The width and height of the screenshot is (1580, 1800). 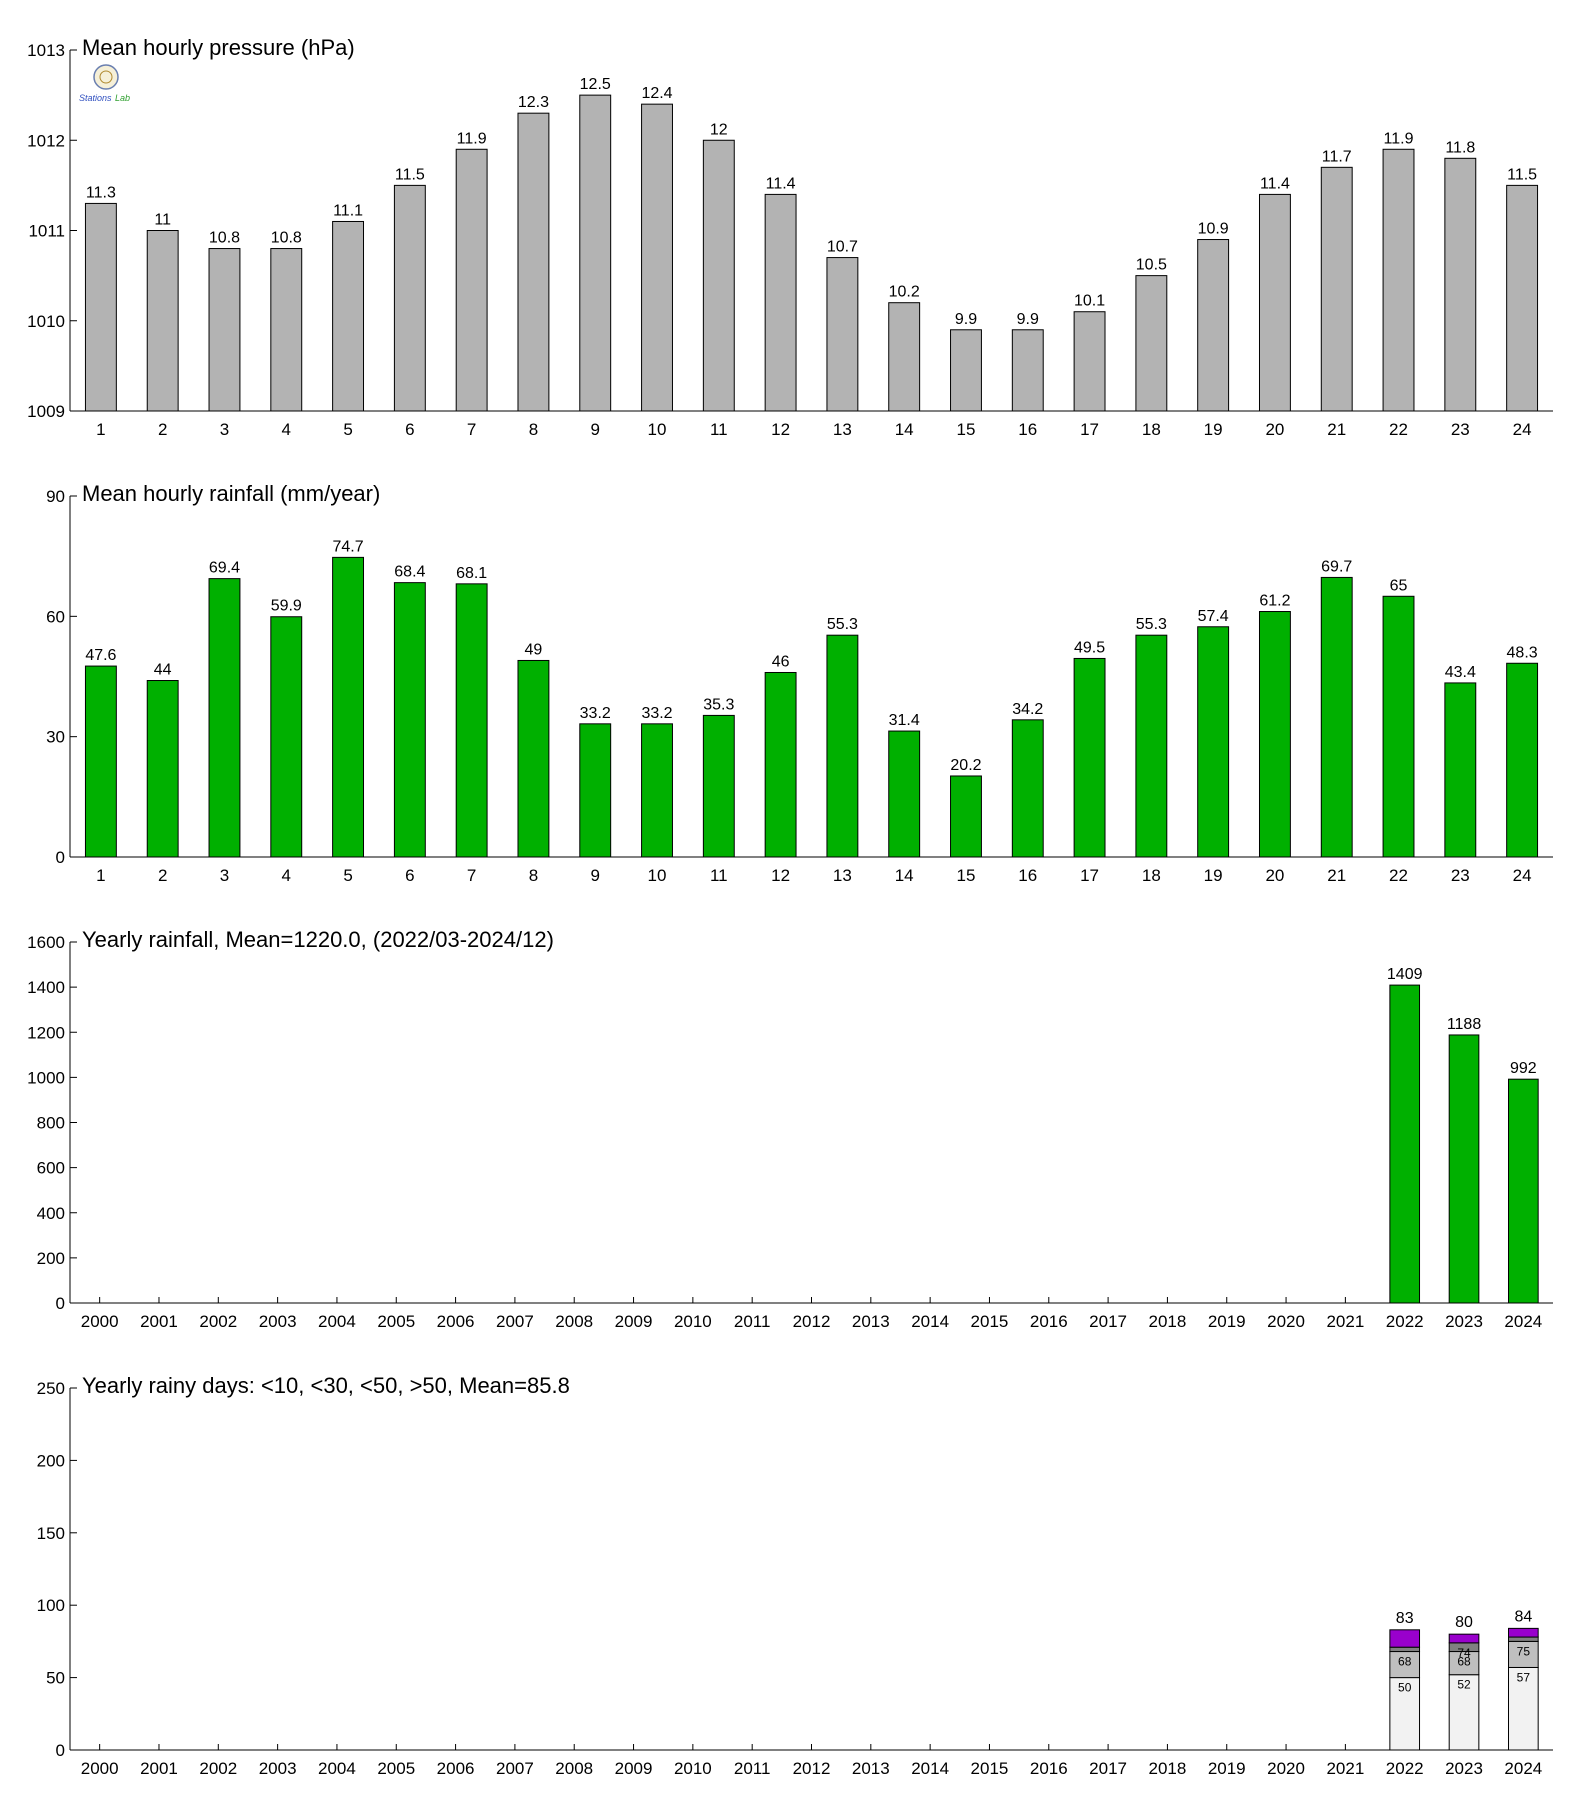 What do you see at coordinates (780, 429) in the screenshot?
I see `x-tick-label: 12` at bounding box center [780, 429].